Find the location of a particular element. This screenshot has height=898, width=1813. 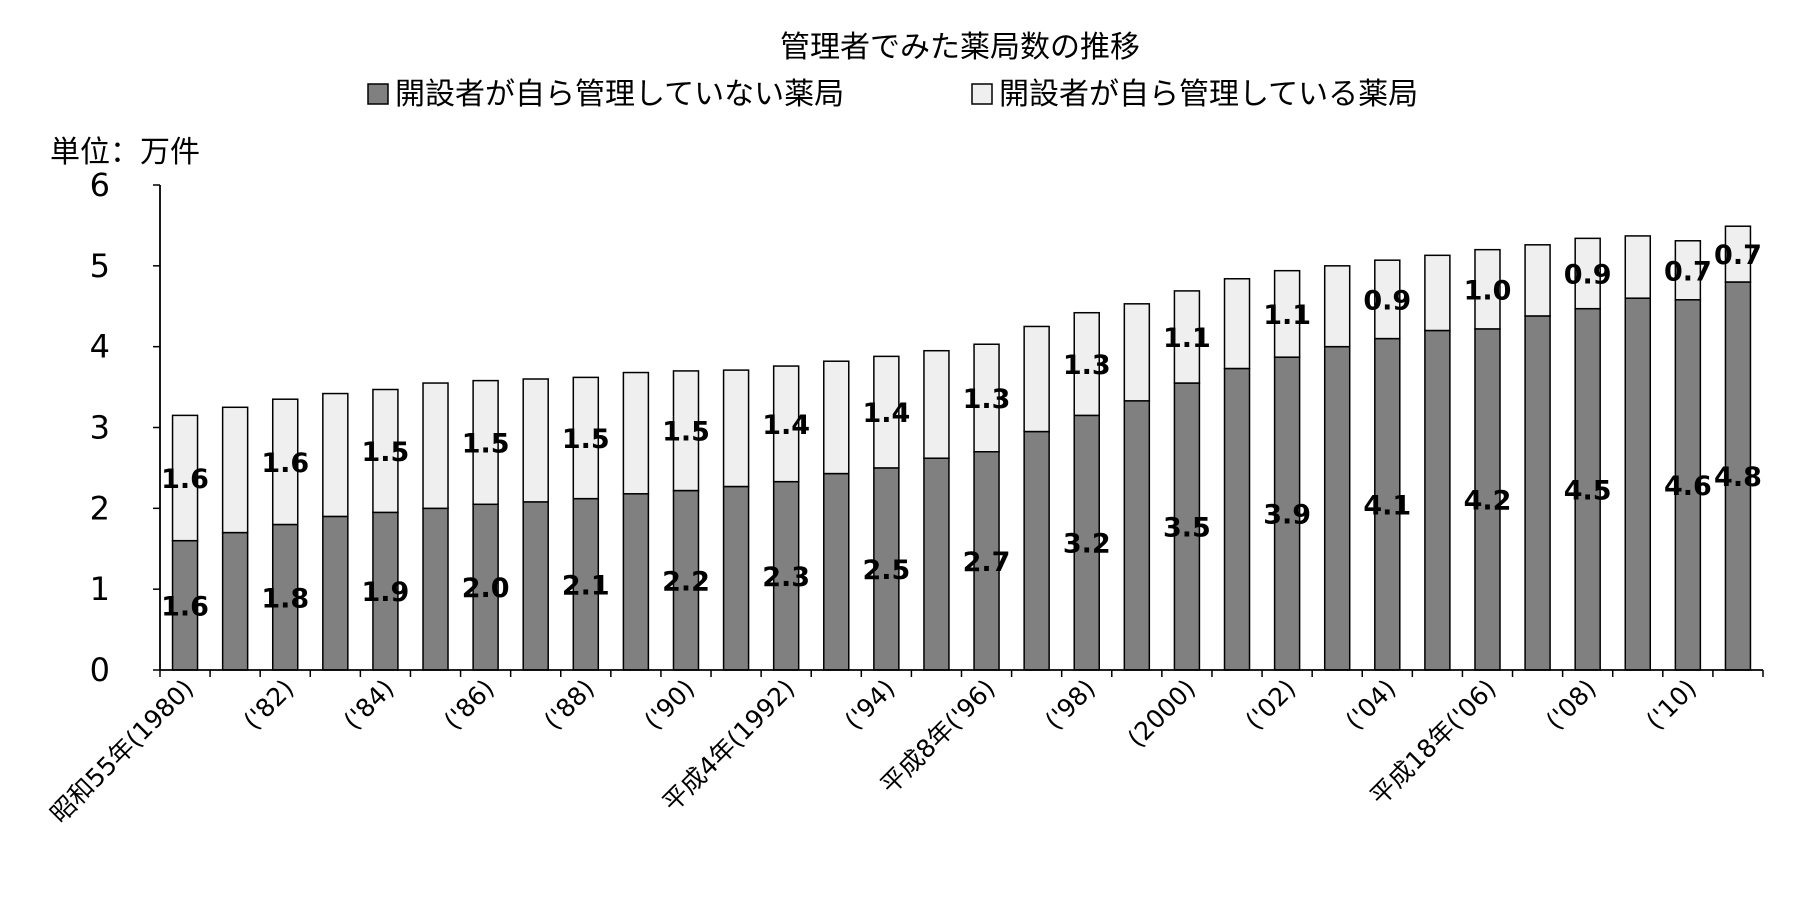

y-tick-label: 6 is located at coordinates (100, 185).